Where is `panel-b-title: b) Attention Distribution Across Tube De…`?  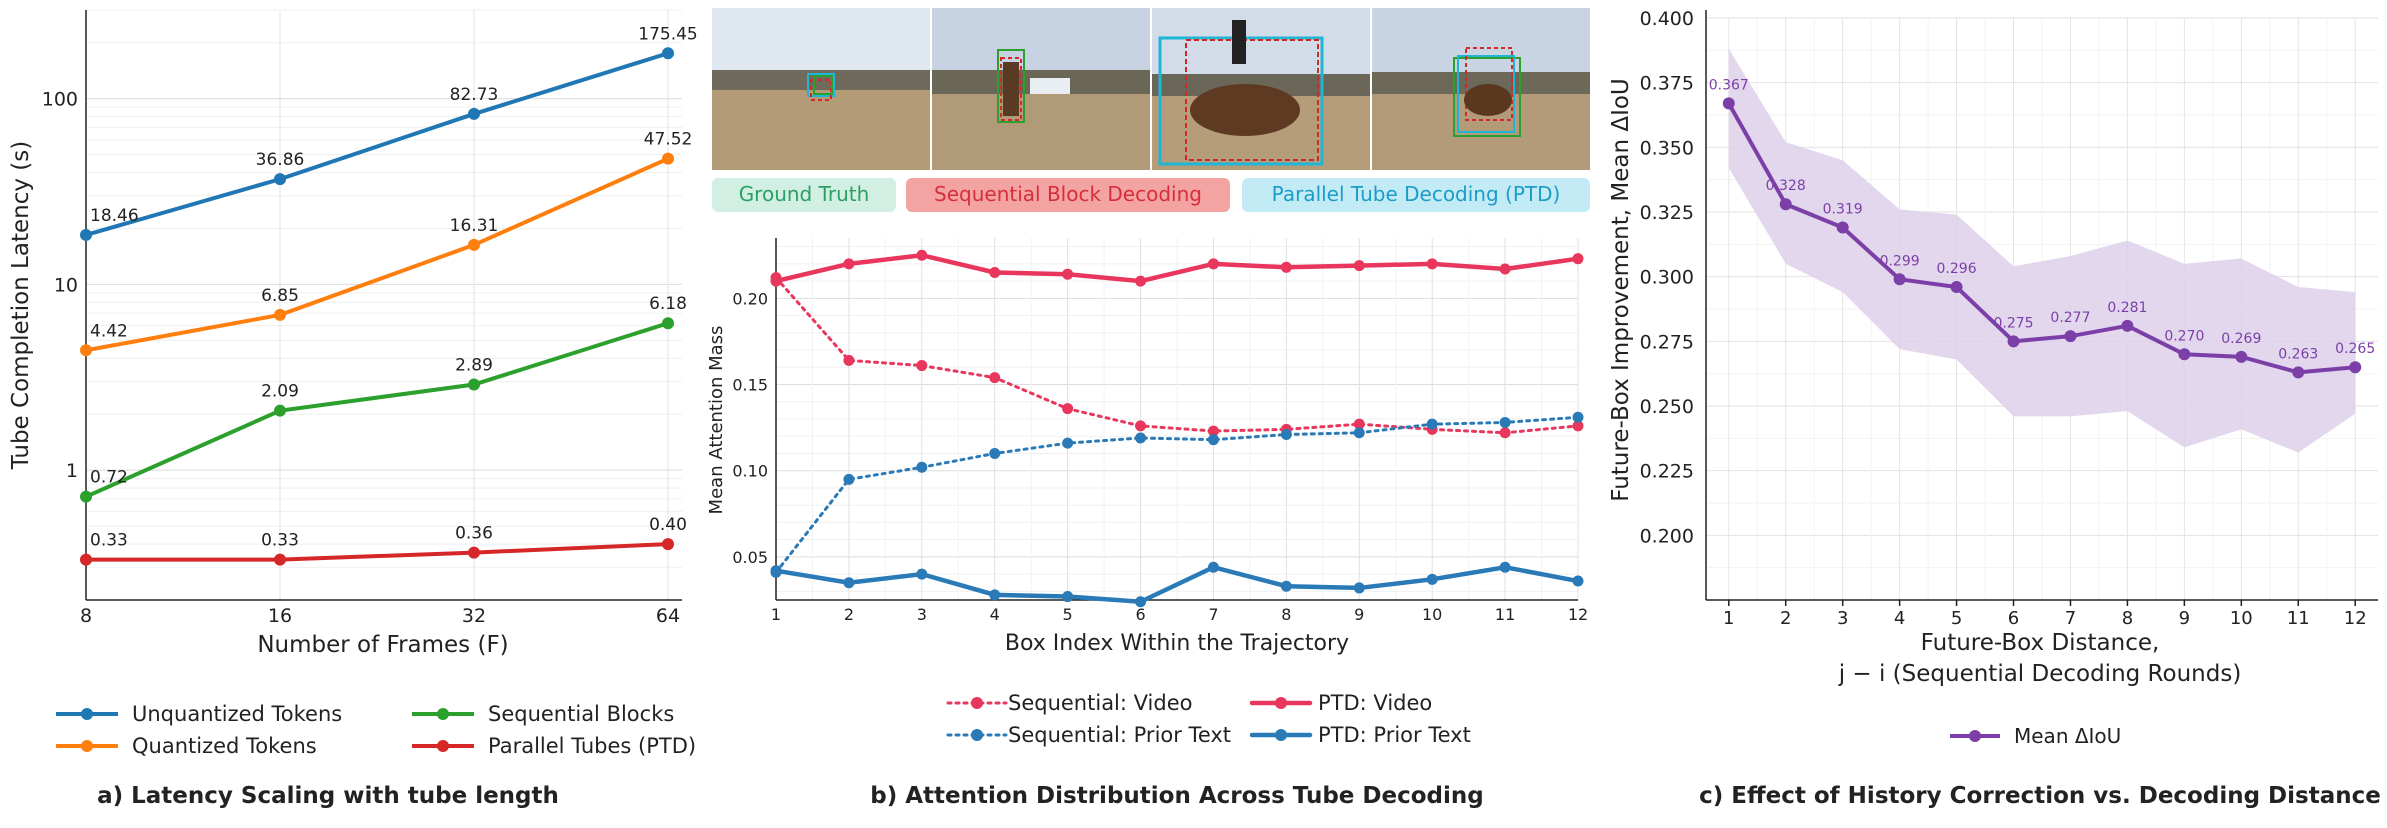
panel-b-title: b) Attention Distribution Across Tube De… is located at coordinates (1176, 796).